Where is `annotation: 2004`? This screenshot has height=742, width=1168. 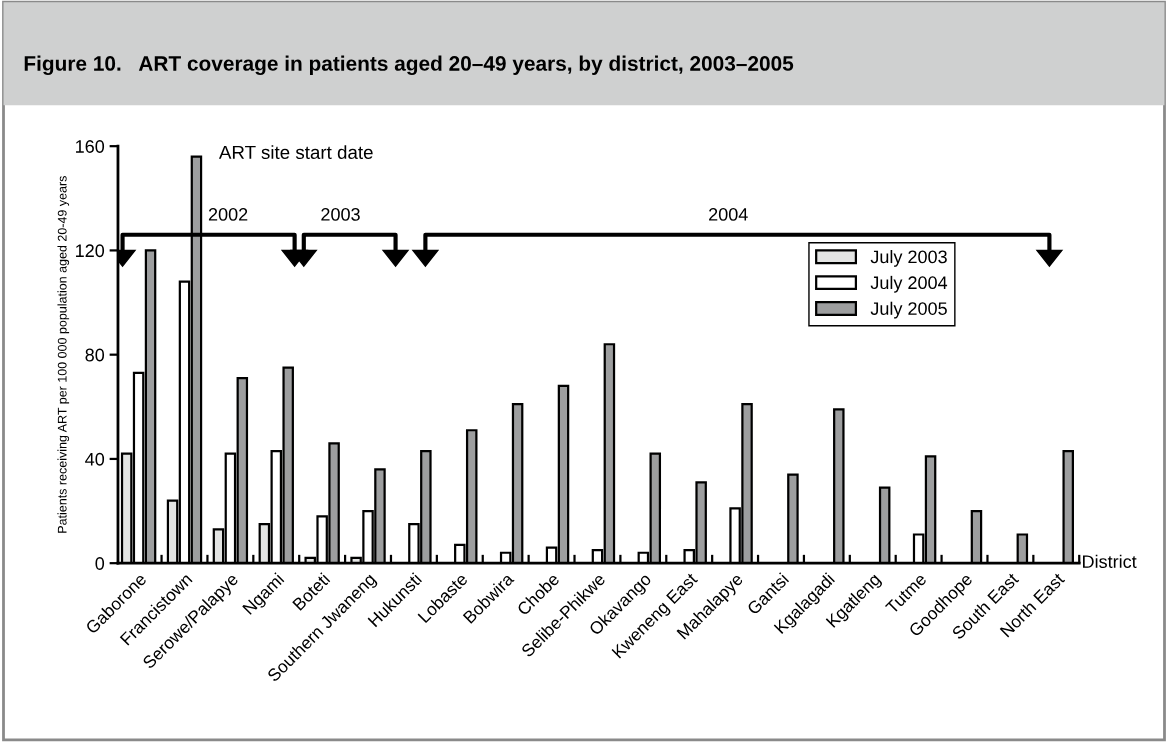 annotation: 2004 is located at coordinates (728, 214).